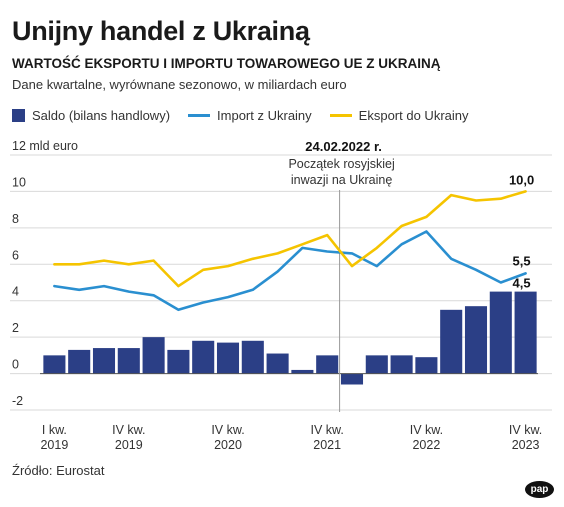 This screenshot has height=507, width=564. Describe the element at coordinates (539, 489) in the screenshot. I see `pap-logo: pap` at that location.